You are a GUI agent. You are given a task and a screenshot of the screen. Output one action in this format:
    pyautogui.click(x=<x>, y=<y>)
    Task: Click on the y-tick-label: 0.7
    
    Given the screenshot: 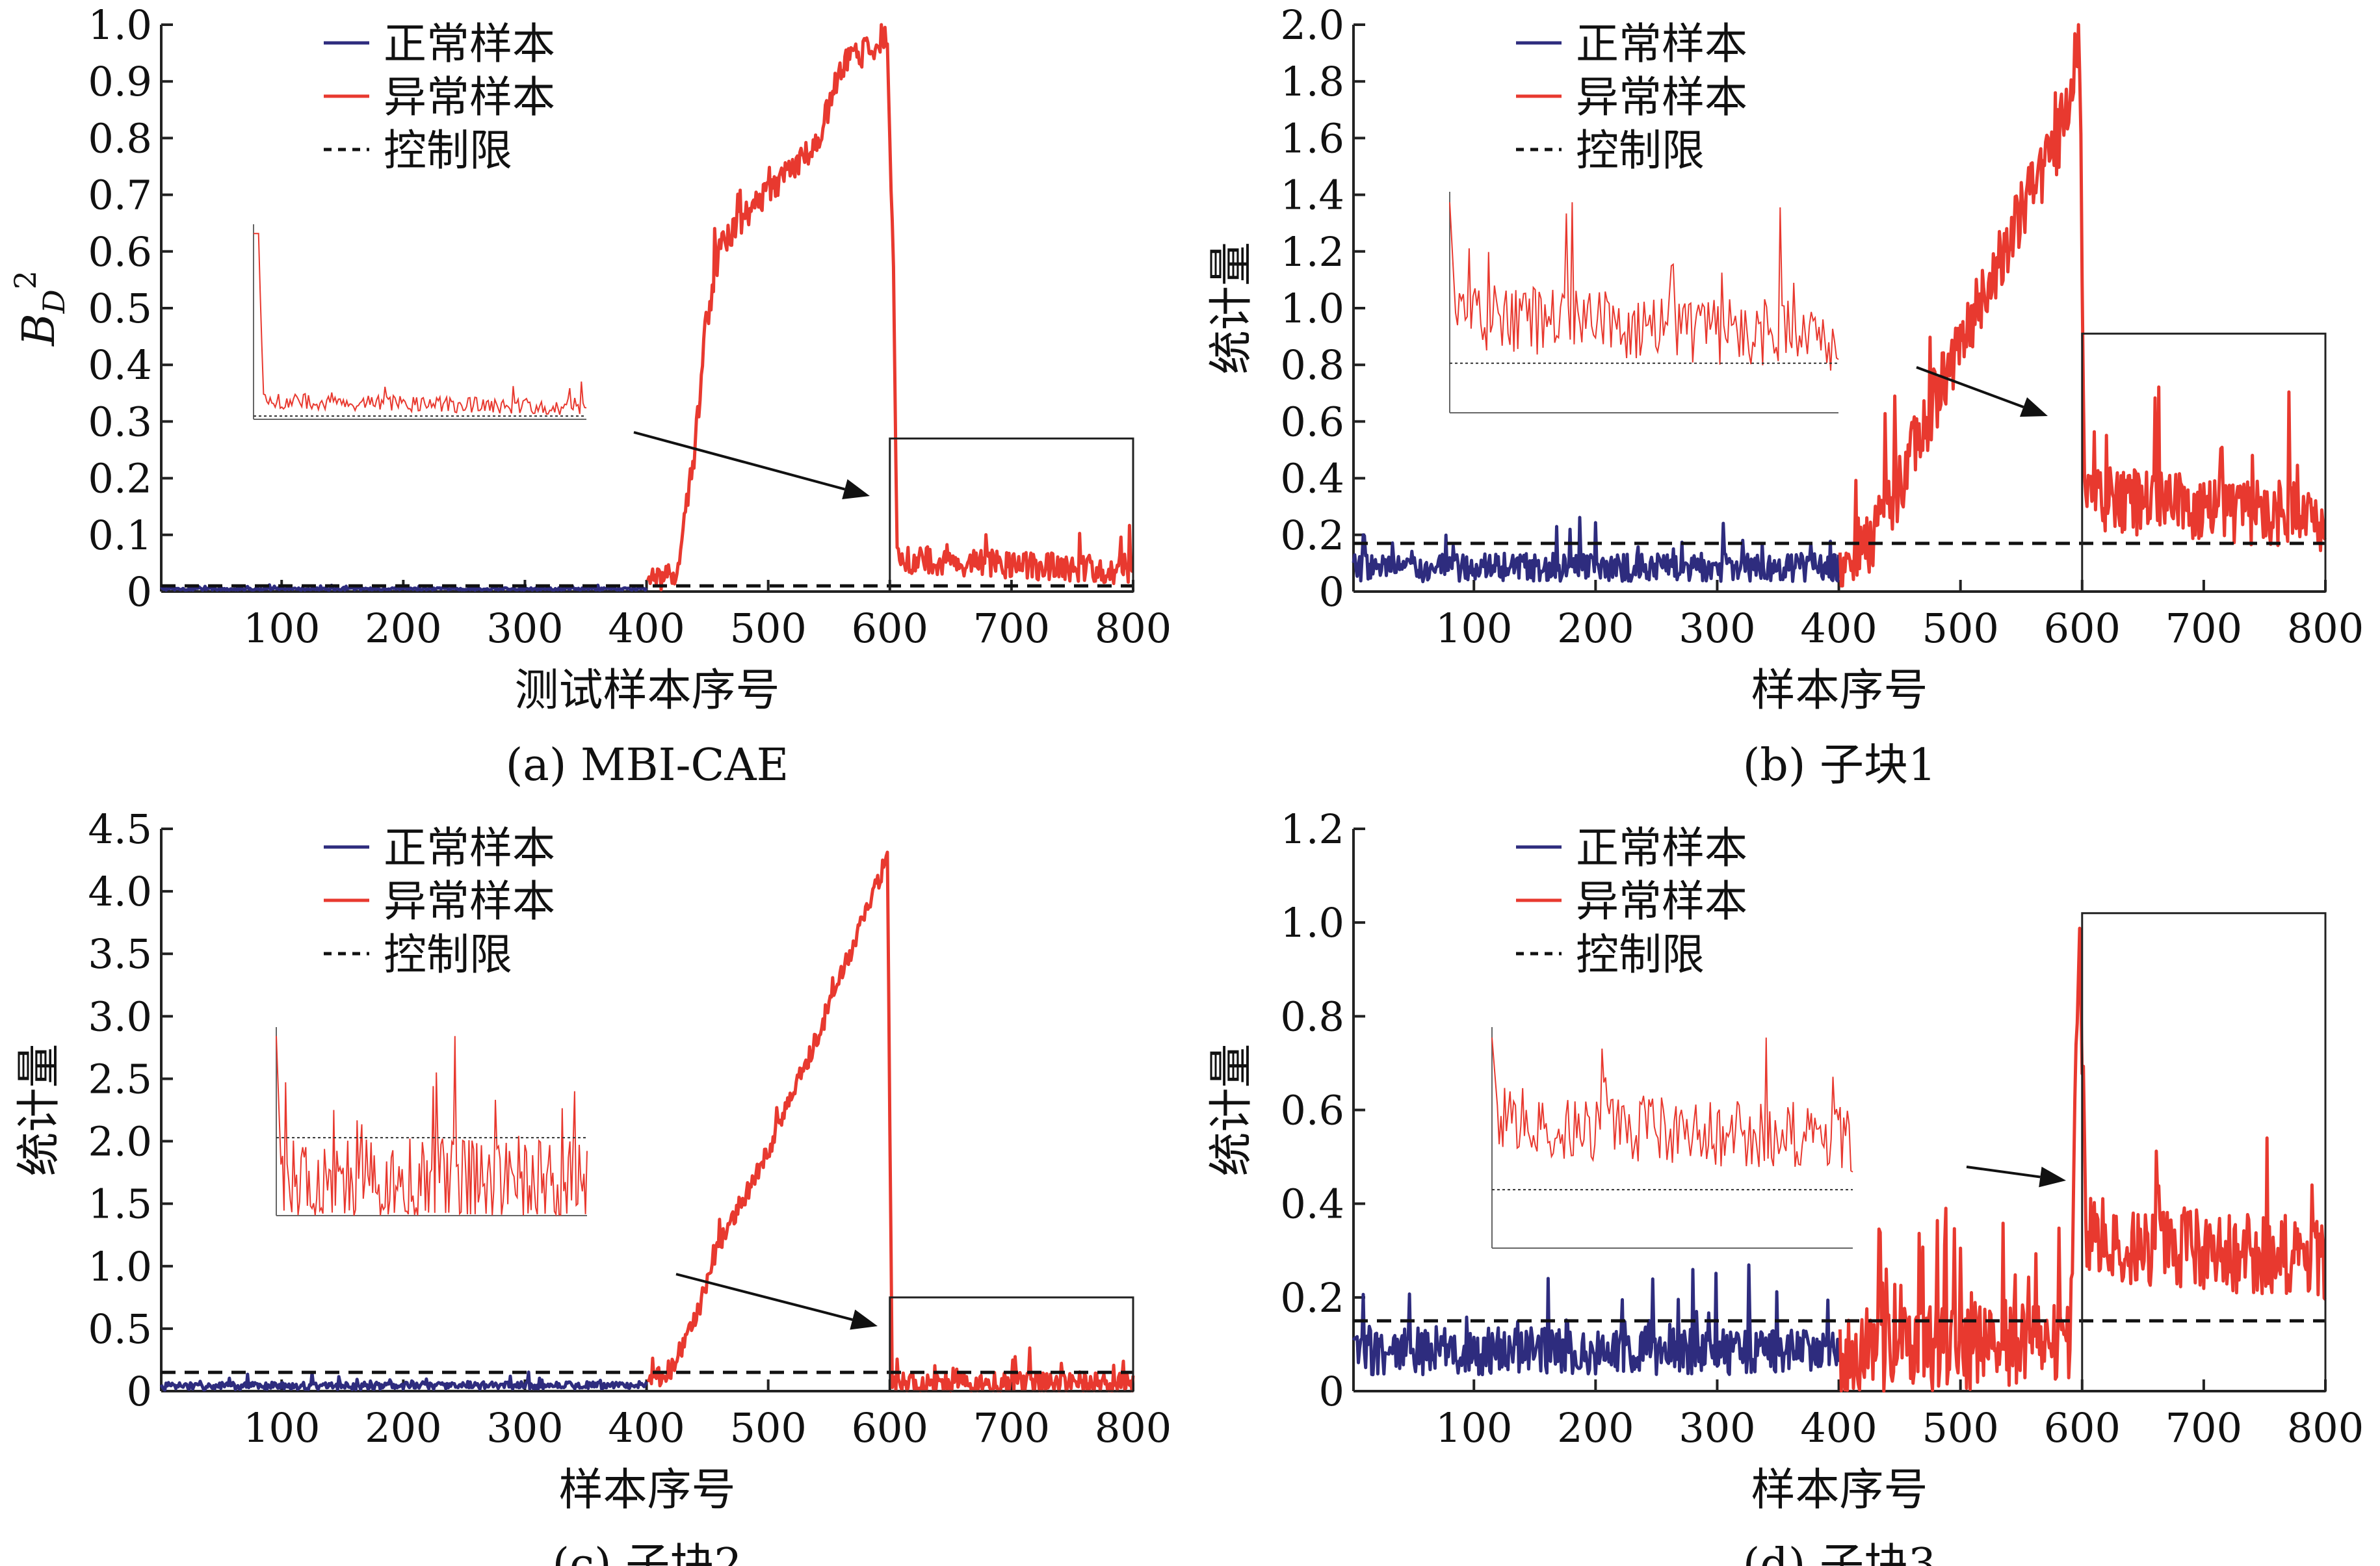 What is the action you would take?
    pyautogui.click(x=120, y=196)
    